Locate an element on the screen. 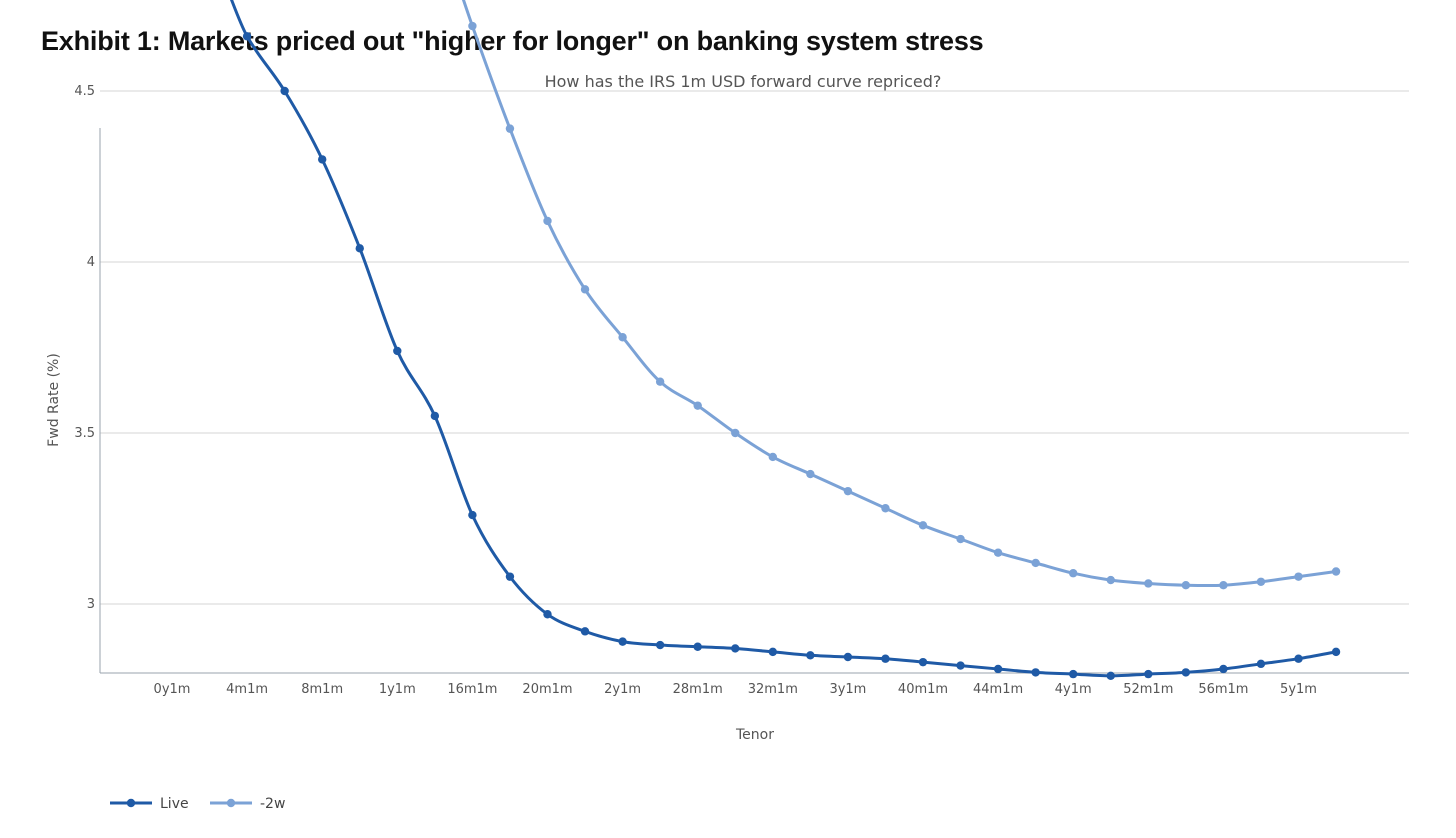  y-tick-label: 3 is located at coordinates (91, 604).